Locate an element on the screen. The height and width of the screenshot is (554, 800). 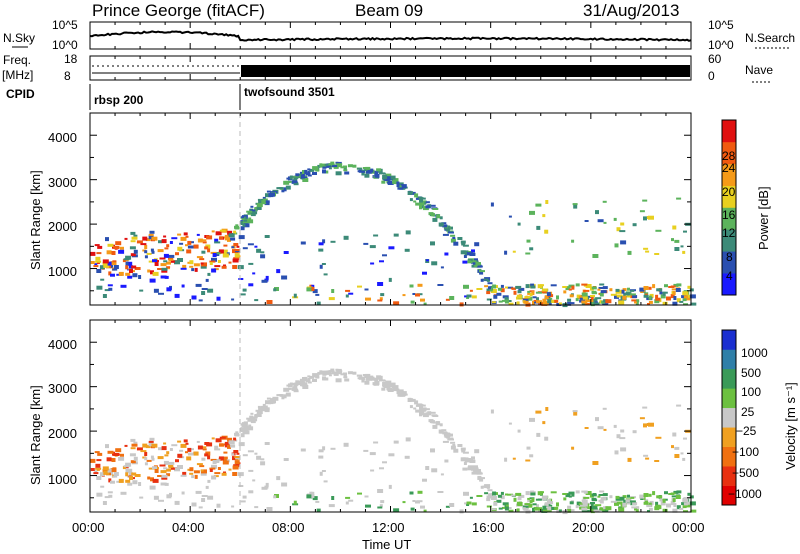
time-tick-1200: 12:00 is located at coordinates (388, 527).